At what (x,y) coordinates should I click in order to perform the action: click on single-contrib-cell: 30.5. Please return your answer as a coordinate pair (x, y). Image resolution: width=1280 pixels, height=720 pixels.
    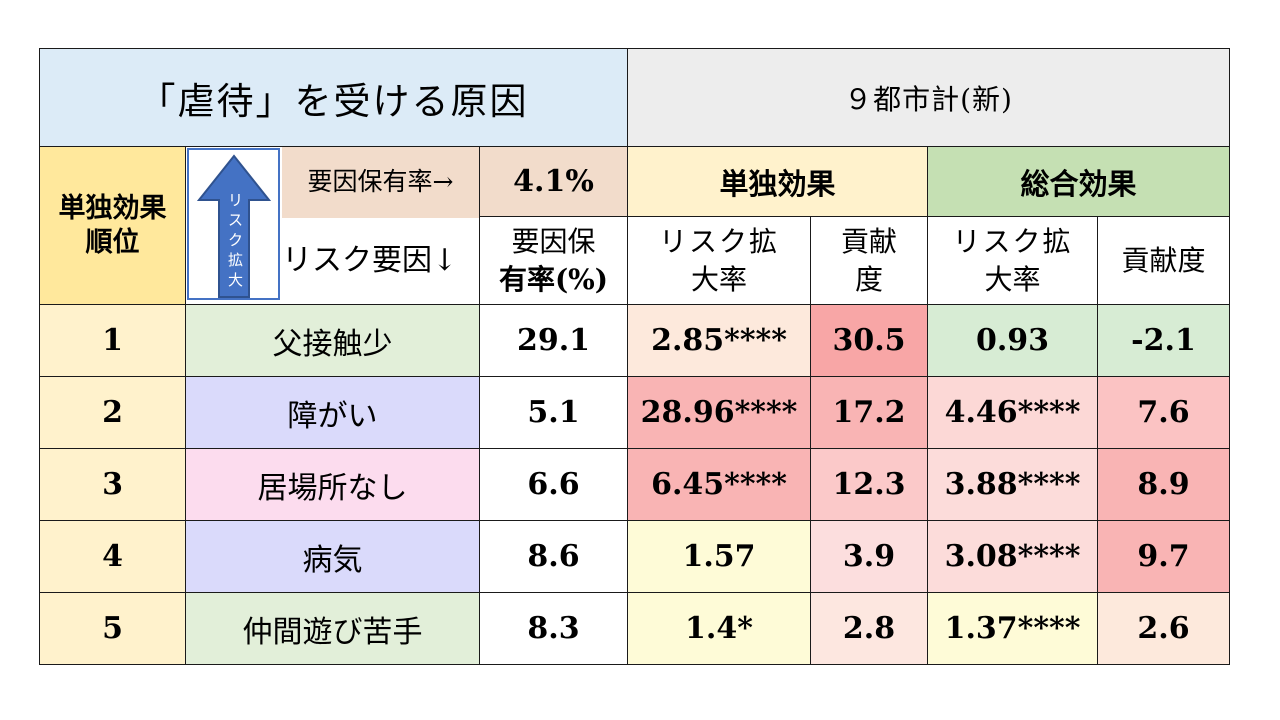
    Looking at the image, I should click on (869, 340).